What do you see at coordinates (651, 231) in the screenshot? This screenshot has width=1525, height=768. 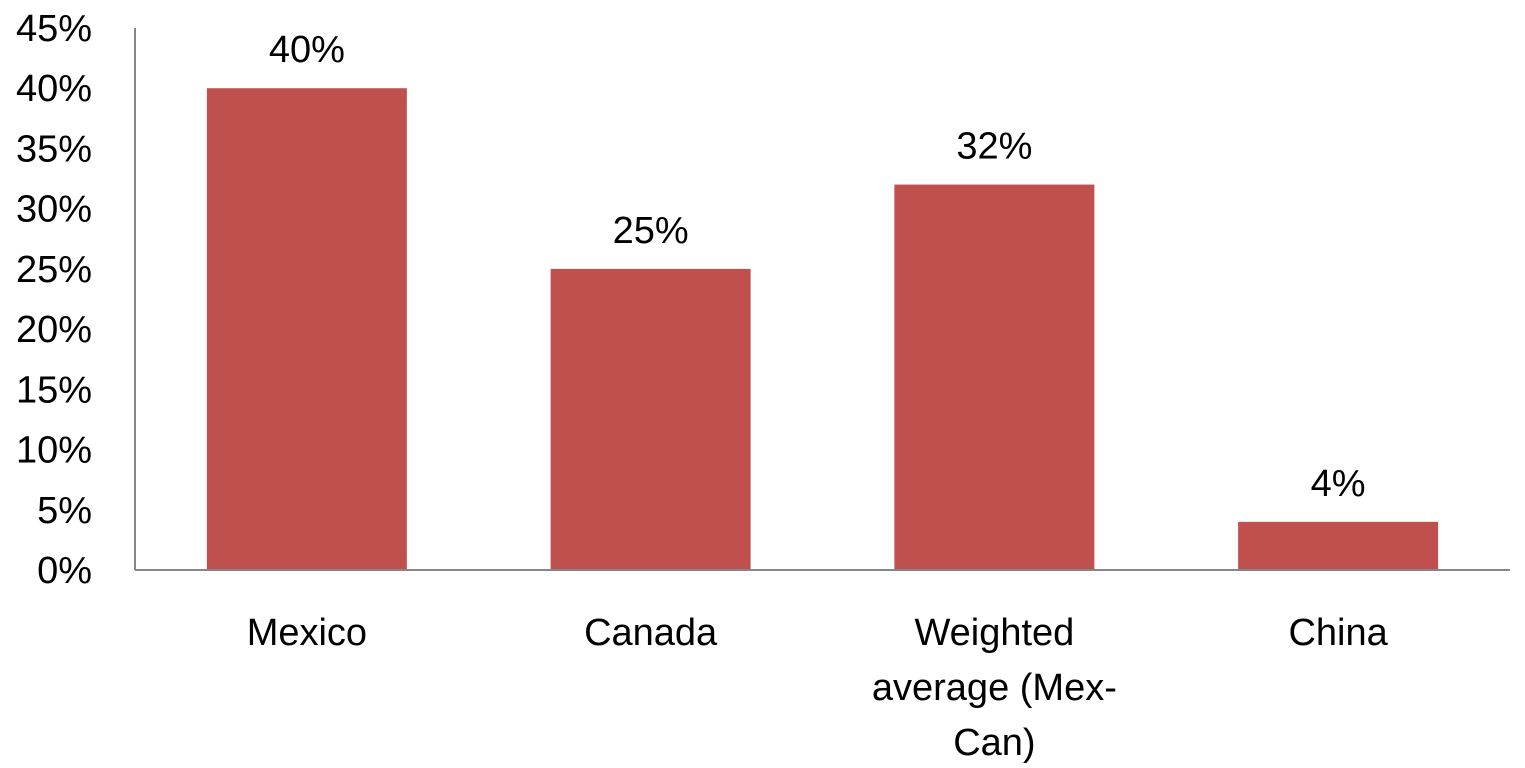 I see `data-label: 25%` at bounding box center [651, 231].